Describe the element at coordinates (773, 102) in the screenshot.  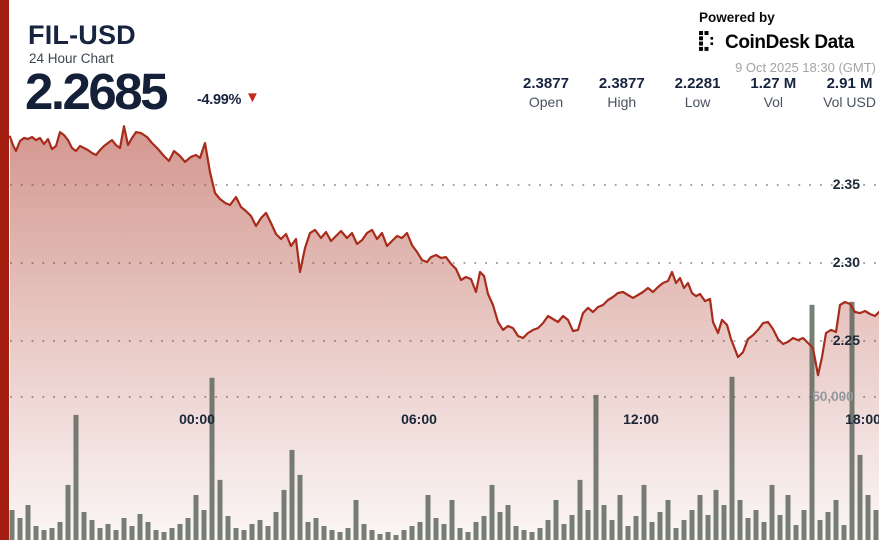
I see `stat-vol-label: Vol` at that location.